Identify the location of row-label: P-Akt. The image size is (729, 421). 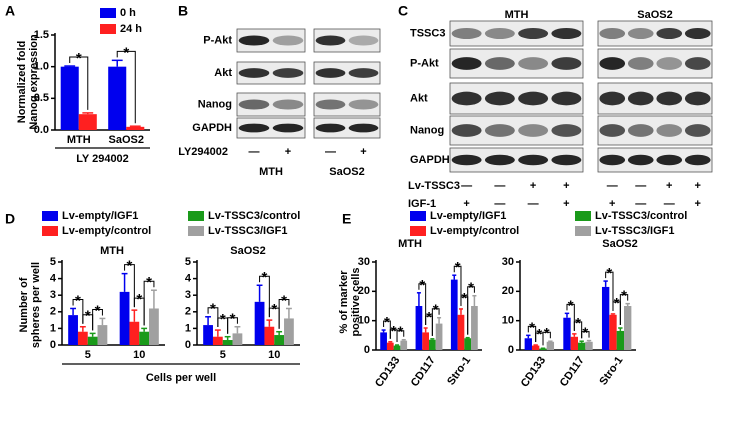
(424, 63).